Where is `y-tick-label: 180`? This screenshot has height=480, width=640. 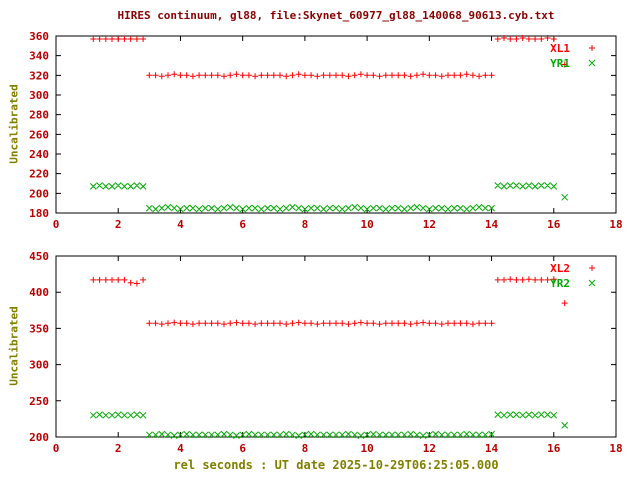 y-tick-label: 180 is located at coordinates (39, 213).